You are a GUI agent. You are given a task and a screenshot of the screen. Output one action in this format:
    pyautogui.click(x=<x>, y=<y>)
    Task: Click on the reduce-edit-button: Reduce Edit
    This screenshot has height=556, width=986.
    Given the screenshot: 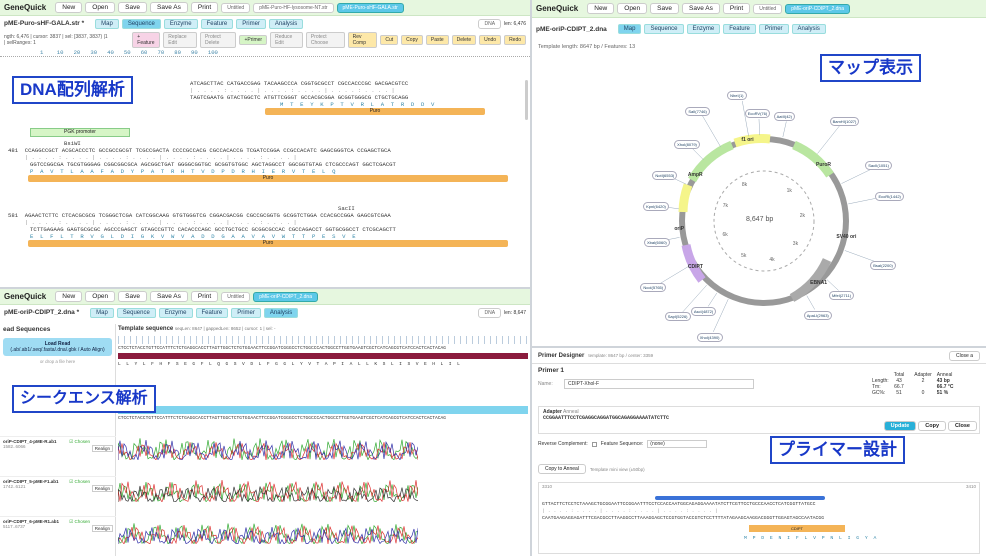 What is the action you would take?
    pyautogui.click(x=286, y=40)
    